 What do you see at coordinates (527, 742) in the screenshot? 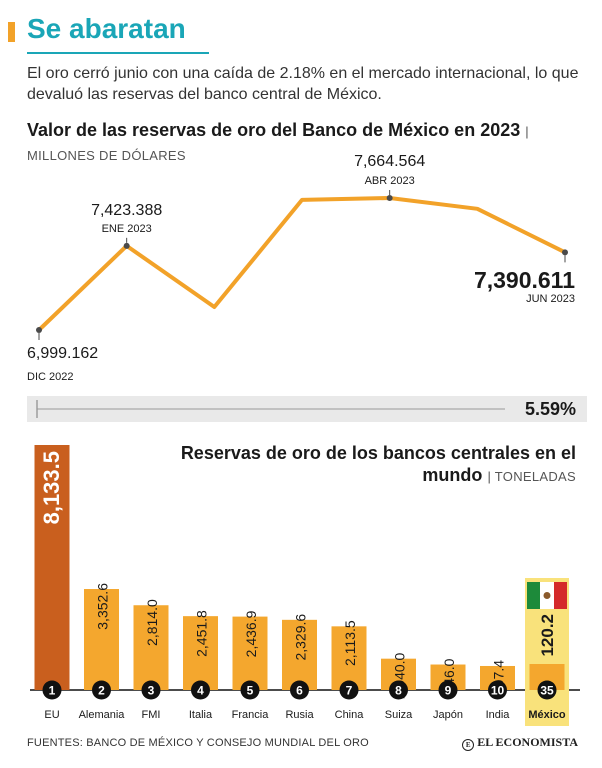
I see `publisher-logo-text: EL ECONOMISTA` at bounding box center [527, 742].